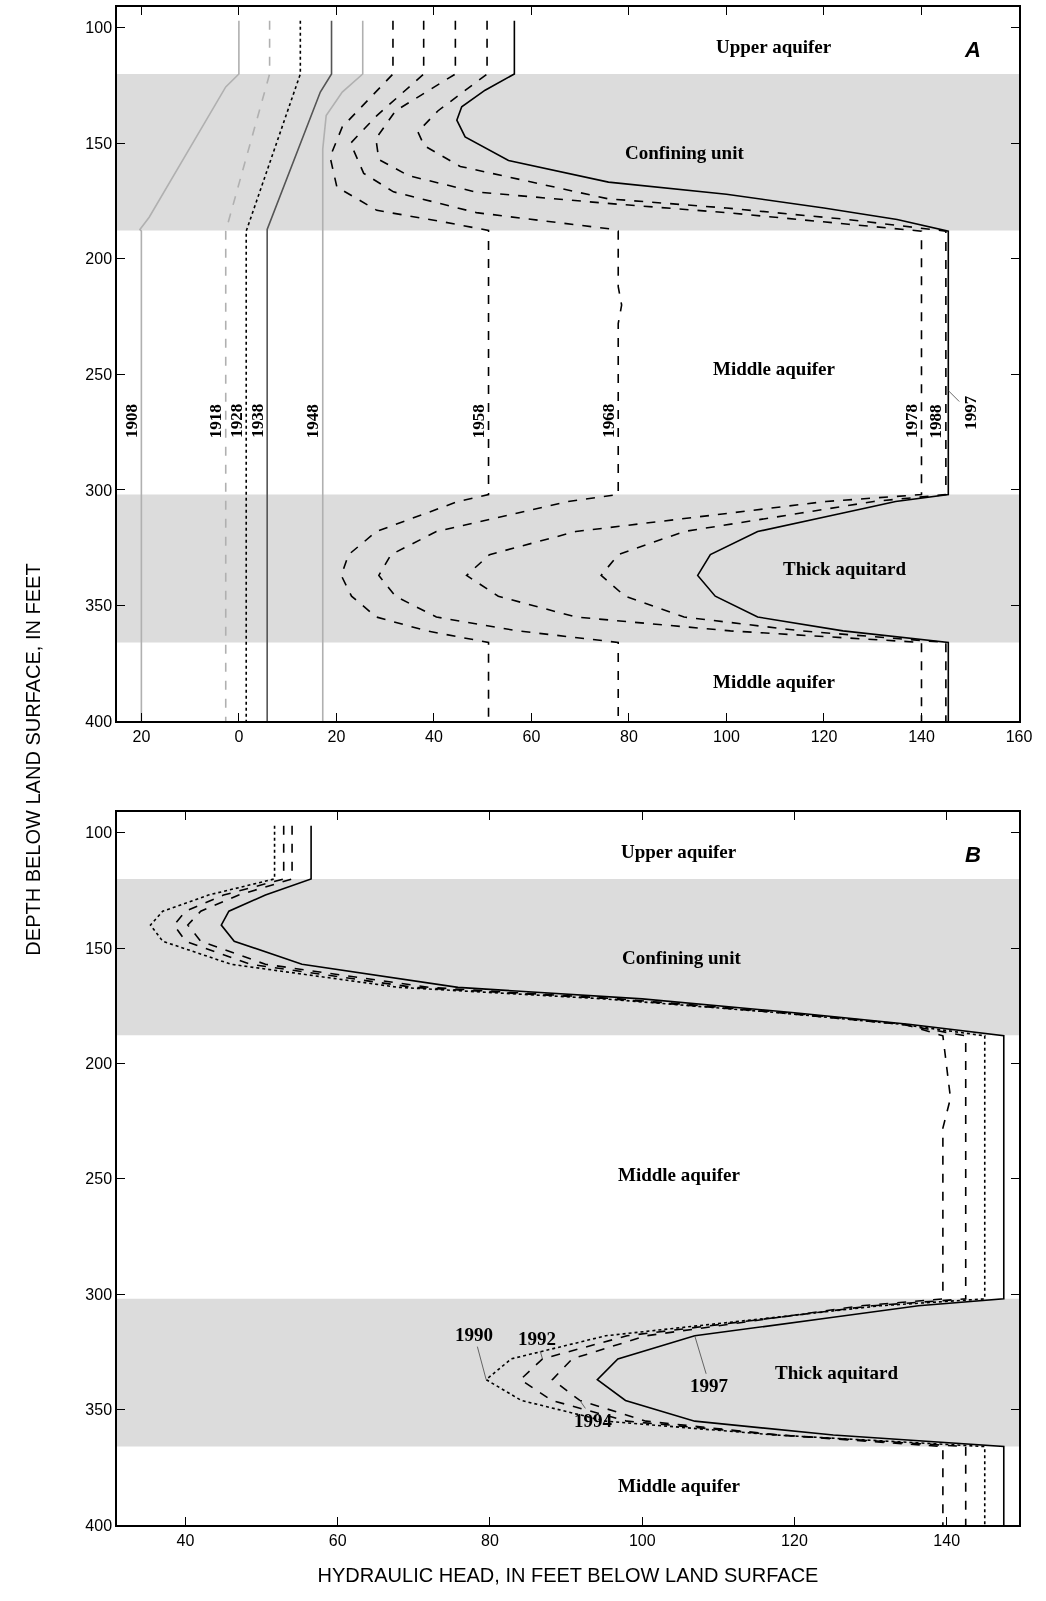 Image resolution: width=1046 pixels, height=1601 pixels. I want to click on x-tick-label: 160, so click(1019, 736).